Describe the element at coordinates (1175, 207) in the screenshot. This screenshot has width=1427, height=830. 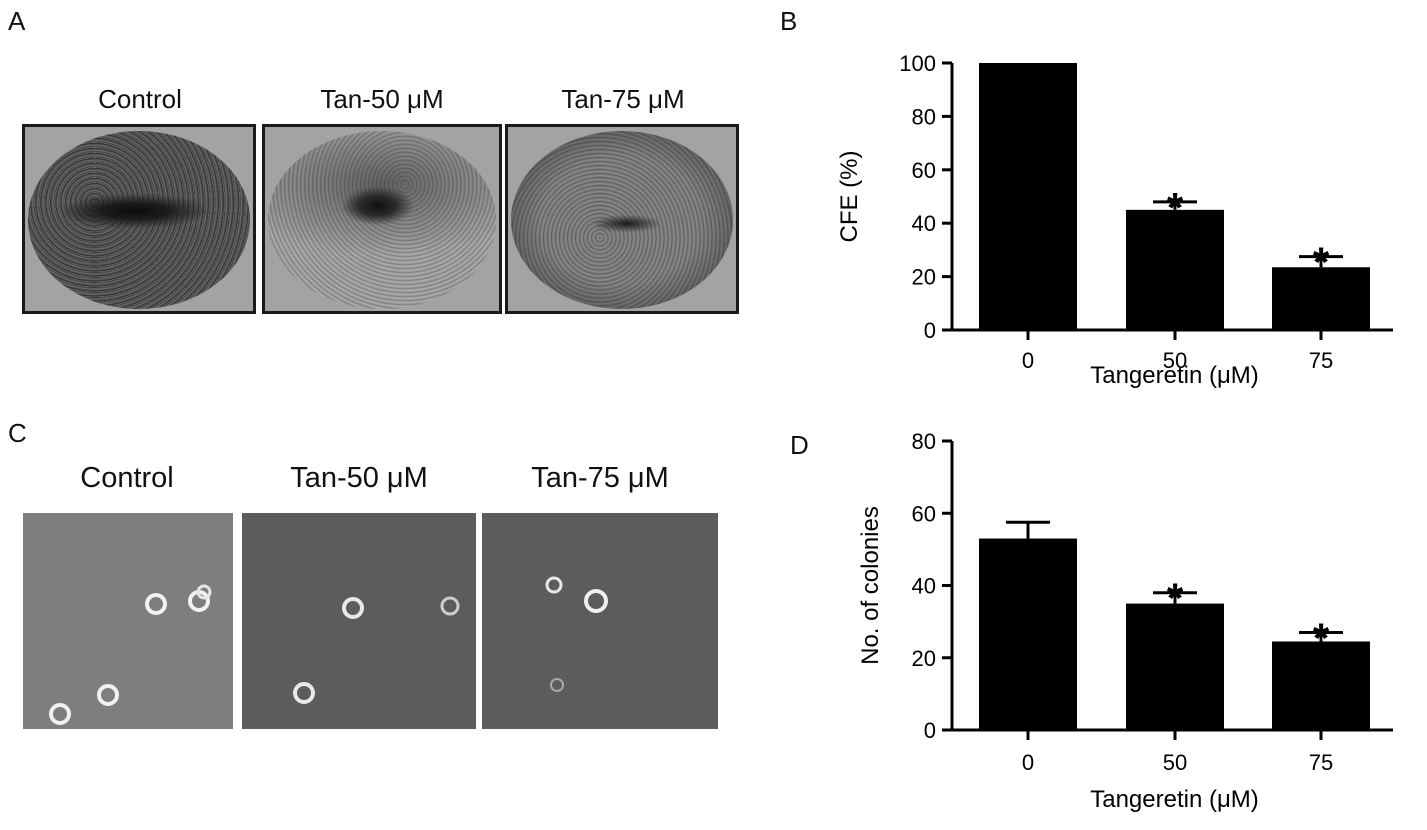
I see `chart-b-significance-50: *` at that location.